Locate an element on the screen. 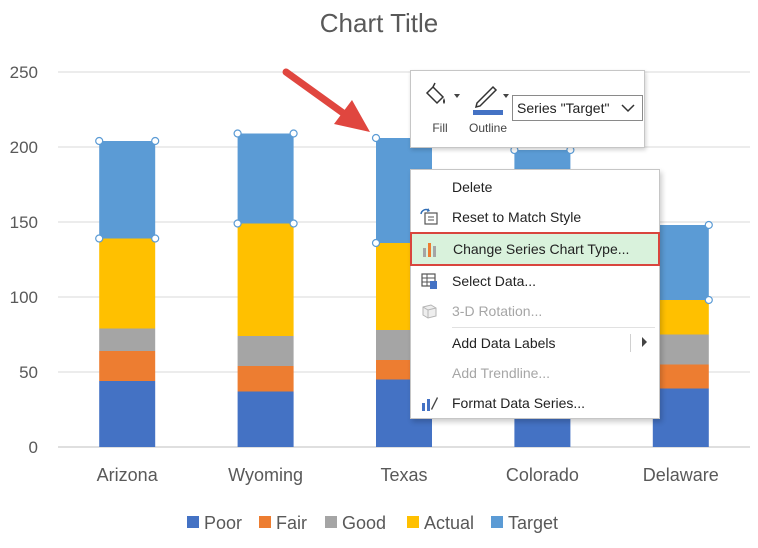  fill-label: Fill is located at coordinates (440, 128).